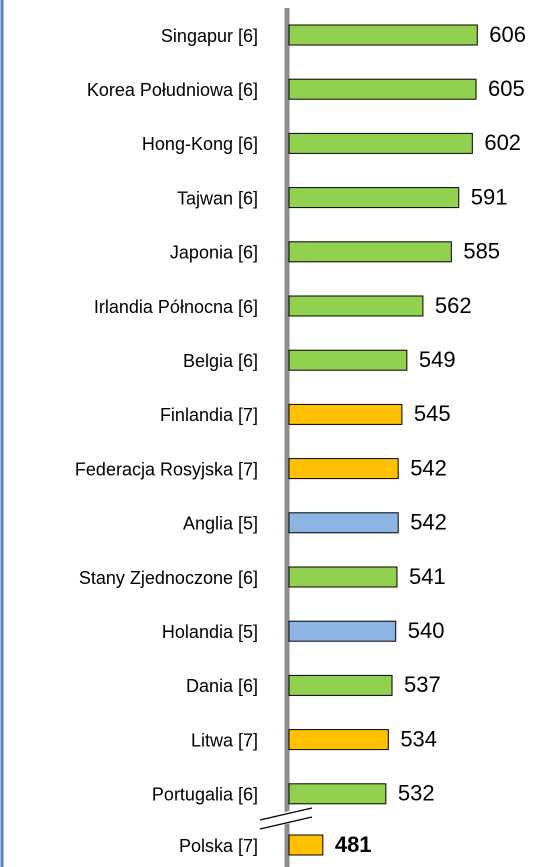  What do you see at coordinates (502, 142) in the screenshot?
I see `value-label: 602` at bounding box center [502, 142].